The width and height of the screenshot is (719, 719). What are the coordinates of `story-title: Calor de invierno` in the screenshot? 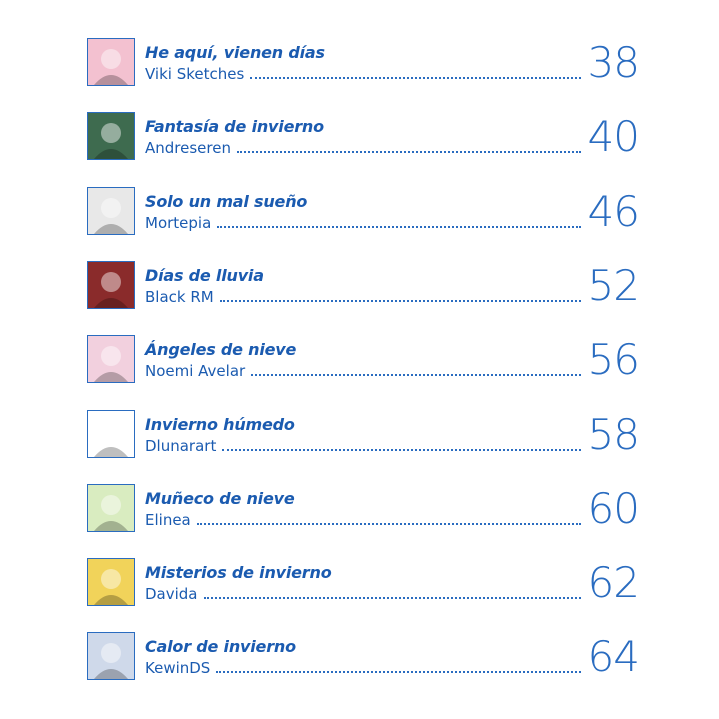 It's located at (220, 647).